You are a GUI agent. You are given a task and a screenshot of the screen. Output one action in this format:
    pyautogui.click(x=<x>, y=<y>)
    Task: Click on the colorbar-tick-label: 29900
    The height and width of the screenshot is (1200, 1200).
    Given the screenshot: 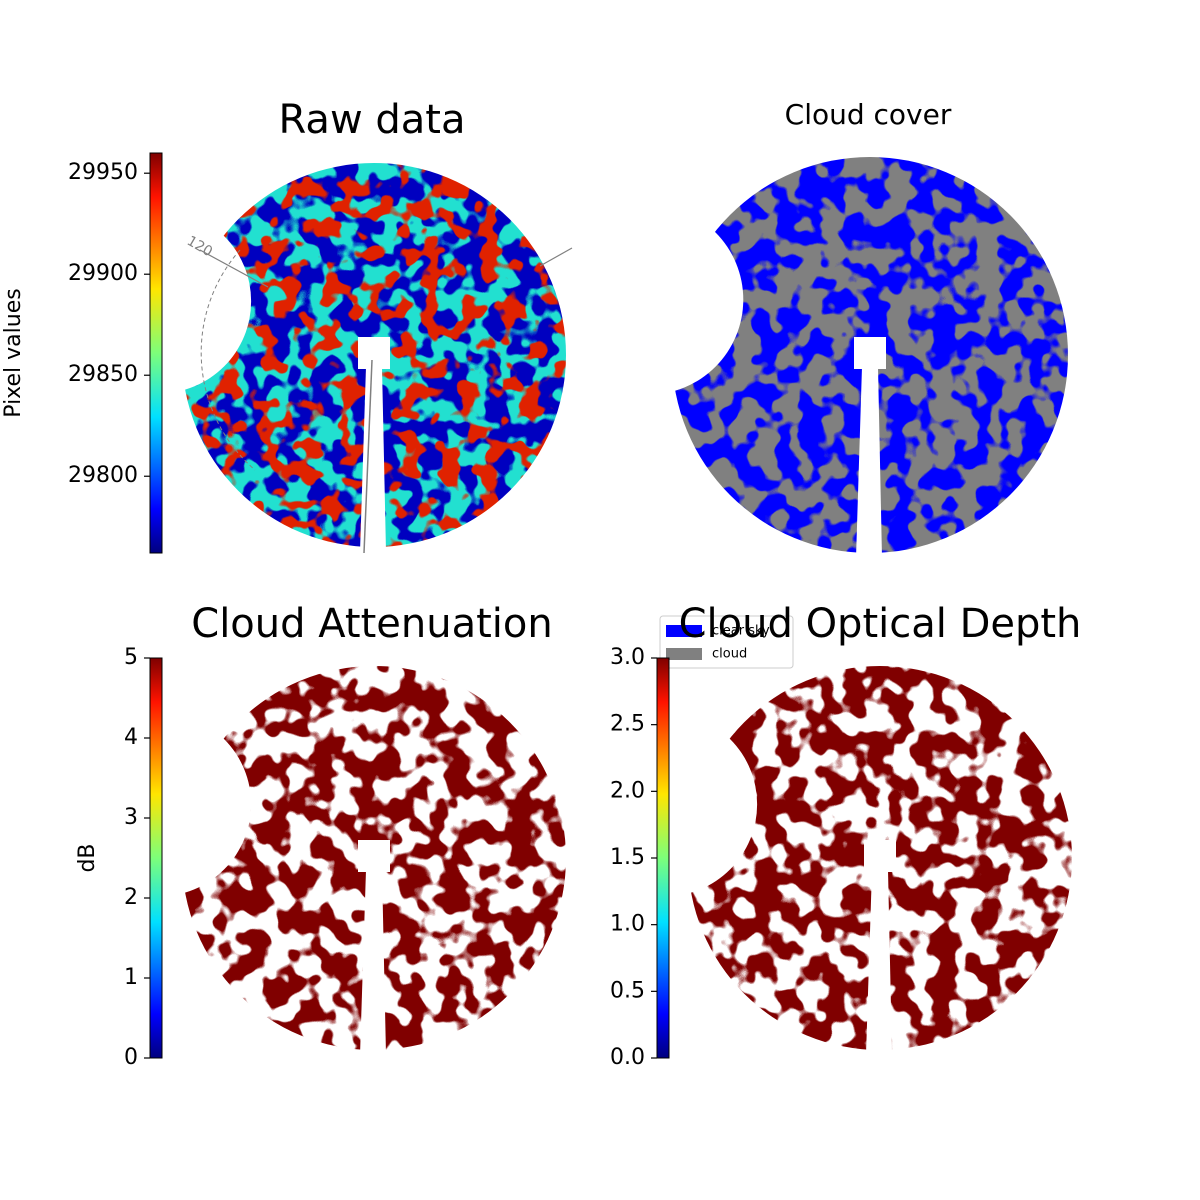 What is the action you would take?
    pyautogui.click(x=103, y=273)
    